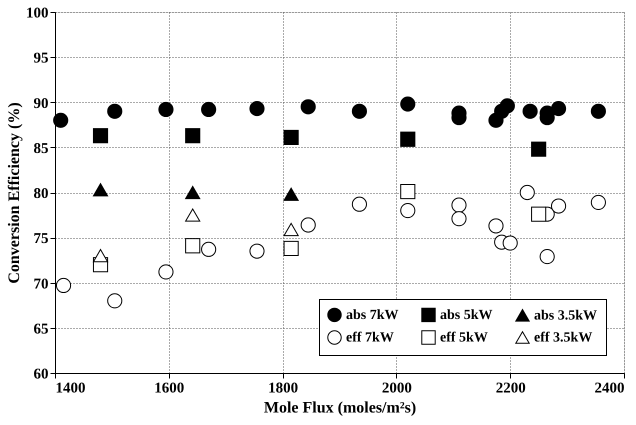 The image size is (636, 425). Describe the element at coordinates (464, 338) in the screenshot. I see `legend-label: eff 5kW` at that location.